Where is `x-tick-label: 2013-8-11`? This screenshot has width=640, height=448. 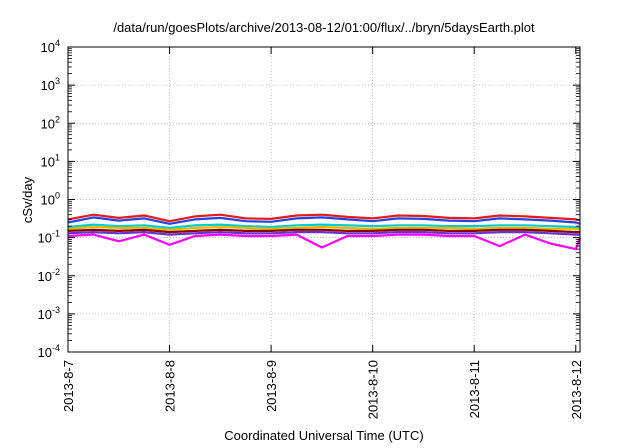
x-tick-label: 2013-8-11 is located at coordinates (474, 389).